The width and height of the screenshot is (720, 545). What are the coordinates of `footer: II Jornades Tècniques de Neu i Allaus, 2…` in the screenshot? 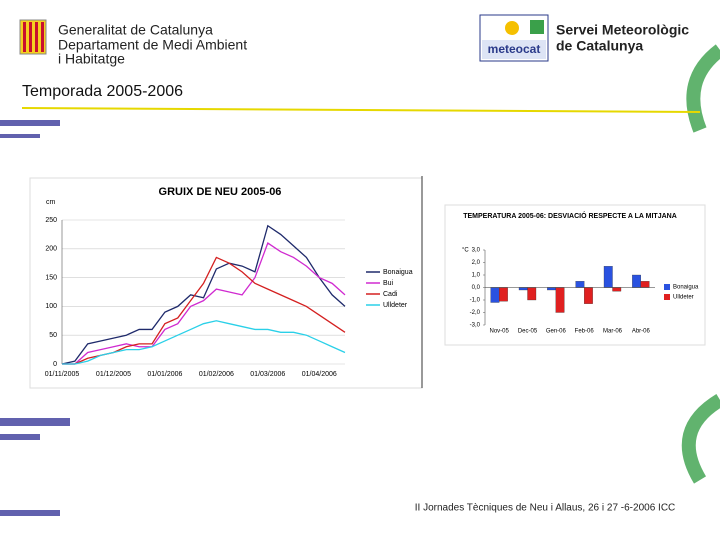 It's located at (545, 508).